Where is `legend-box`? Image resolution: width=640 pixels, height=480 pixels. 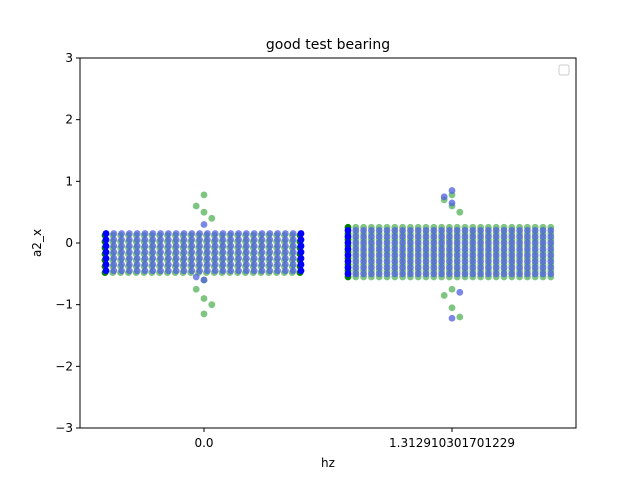 legend-box is located at coordinates (564, 70).